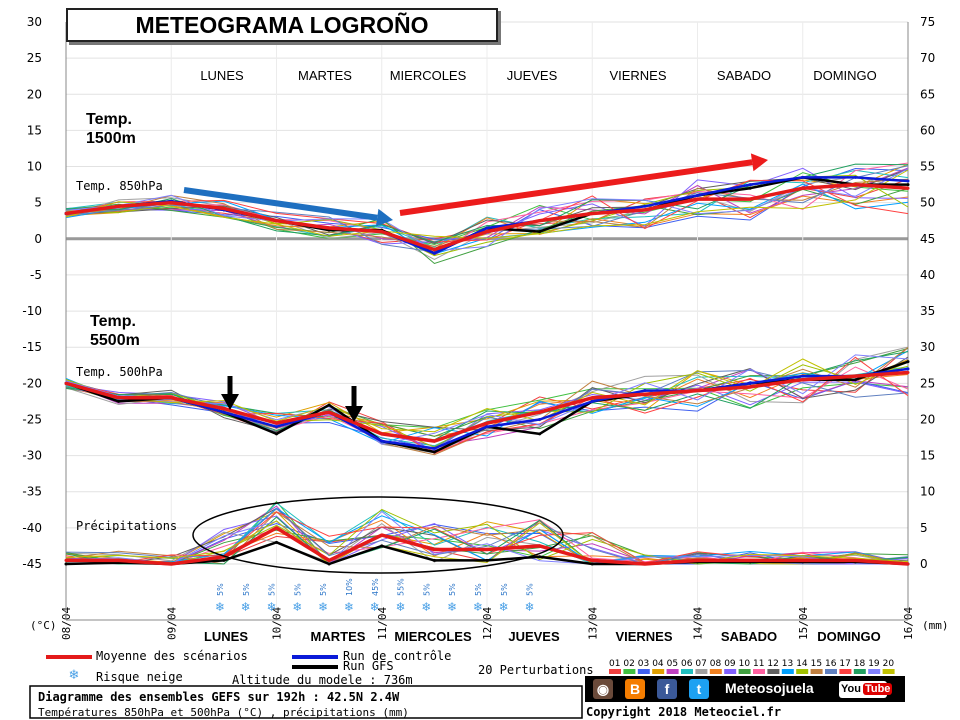  Describe the element at coordinates (758, 664) in the screenshot. I see `legend-pert-number: 11` at that location.